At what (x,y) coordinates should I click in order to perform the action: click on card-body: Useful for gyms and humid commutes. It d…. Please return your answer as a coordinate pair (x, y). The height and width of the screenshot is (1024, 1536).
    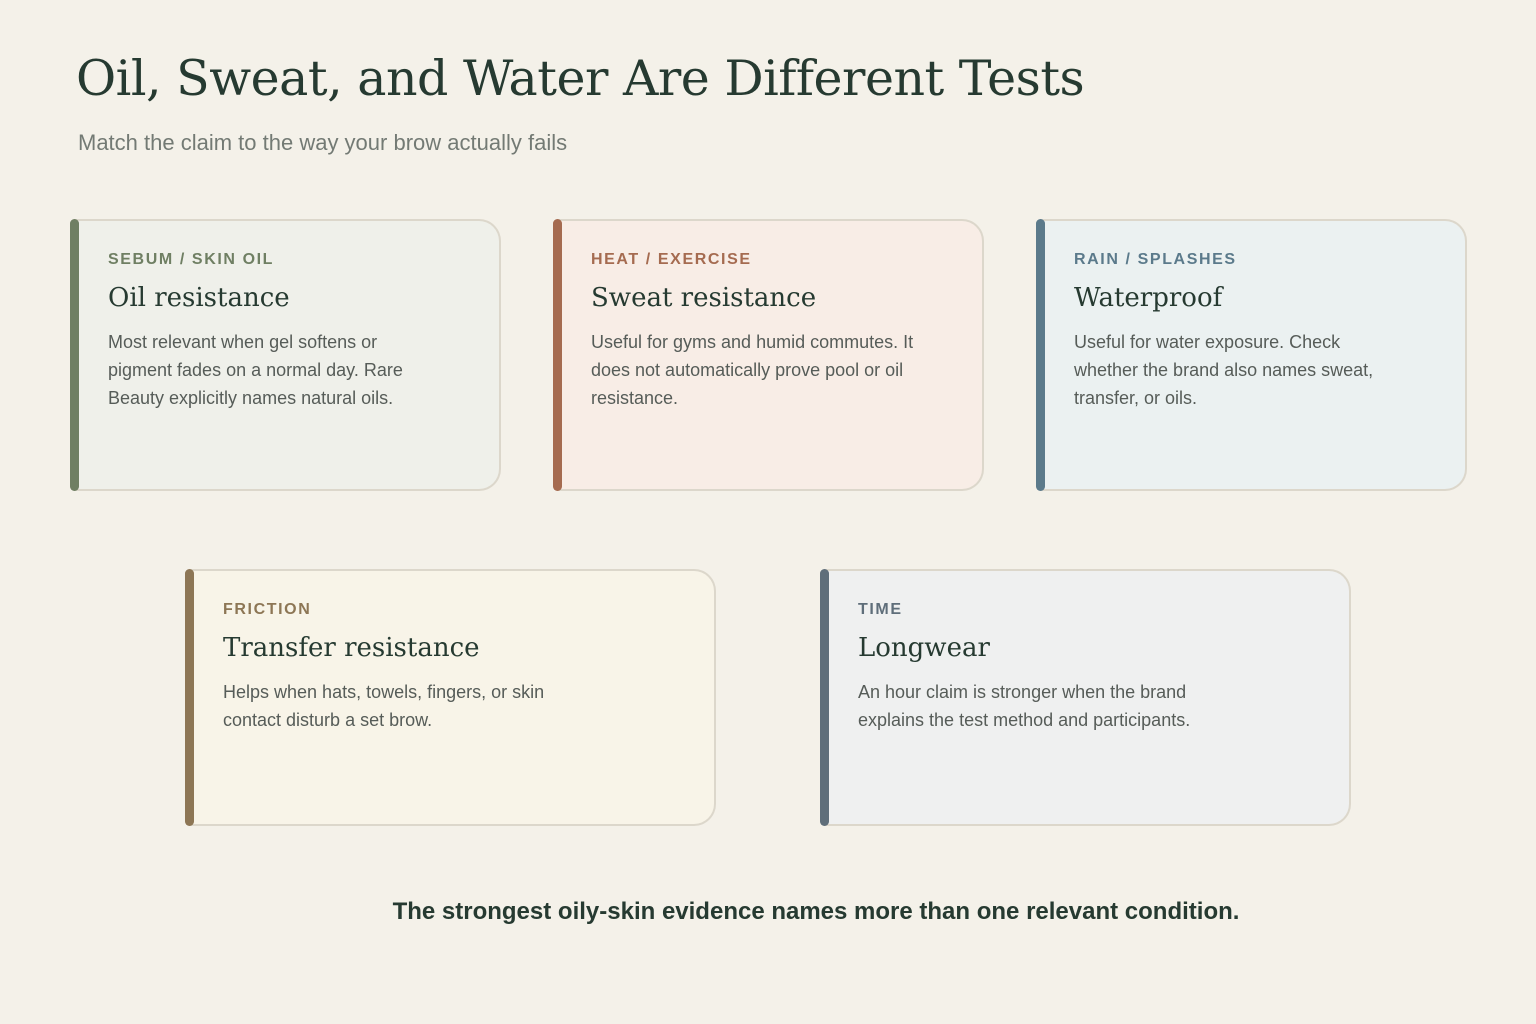
    Looking at the image, I should click on (752, 370).